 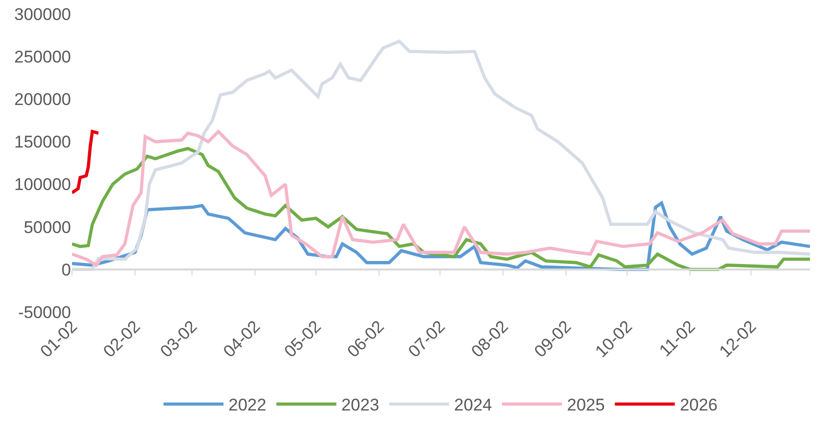 What do you see at coordinates (473, 405) in the screenshot?
I see `legend-label: 2024` at bounding box center [473, 405].